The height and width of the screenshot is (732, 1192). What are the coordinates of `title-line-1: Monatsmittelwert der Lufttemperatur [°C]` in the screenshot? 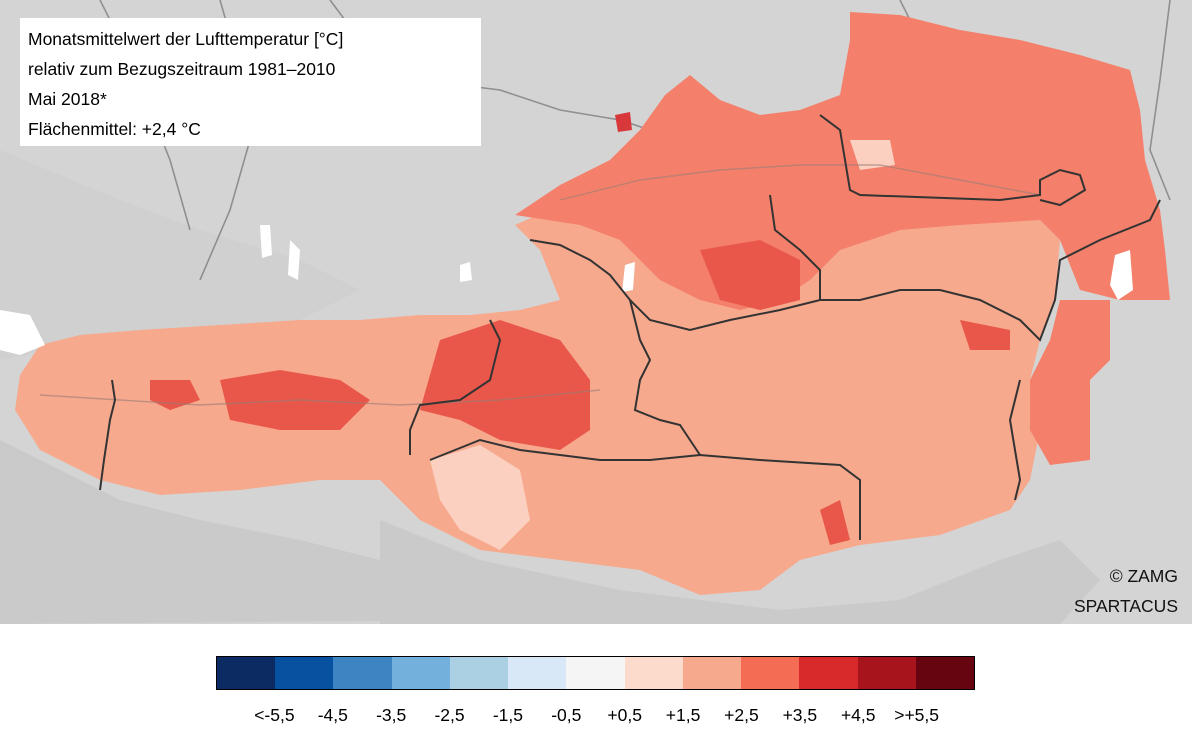 It's located at (186, 39).